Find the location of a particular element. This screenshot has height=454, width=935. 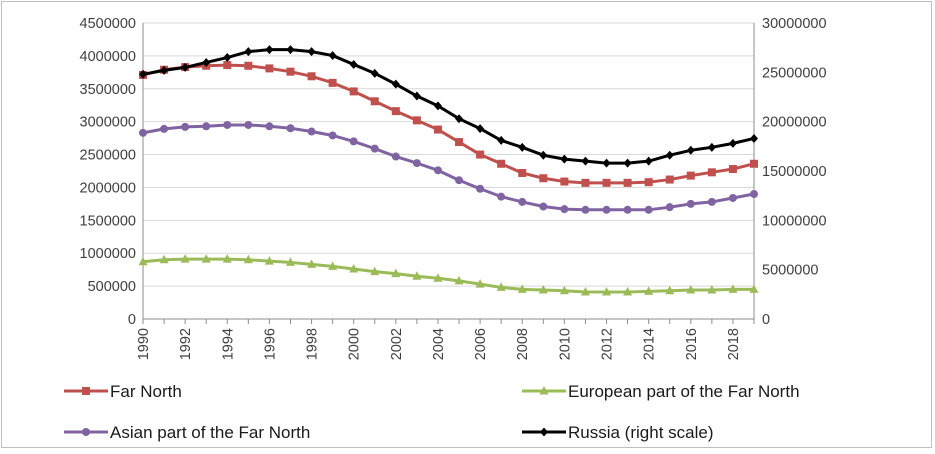

x-axis-tick-label: 1998 is located at coordinates (313, 344).